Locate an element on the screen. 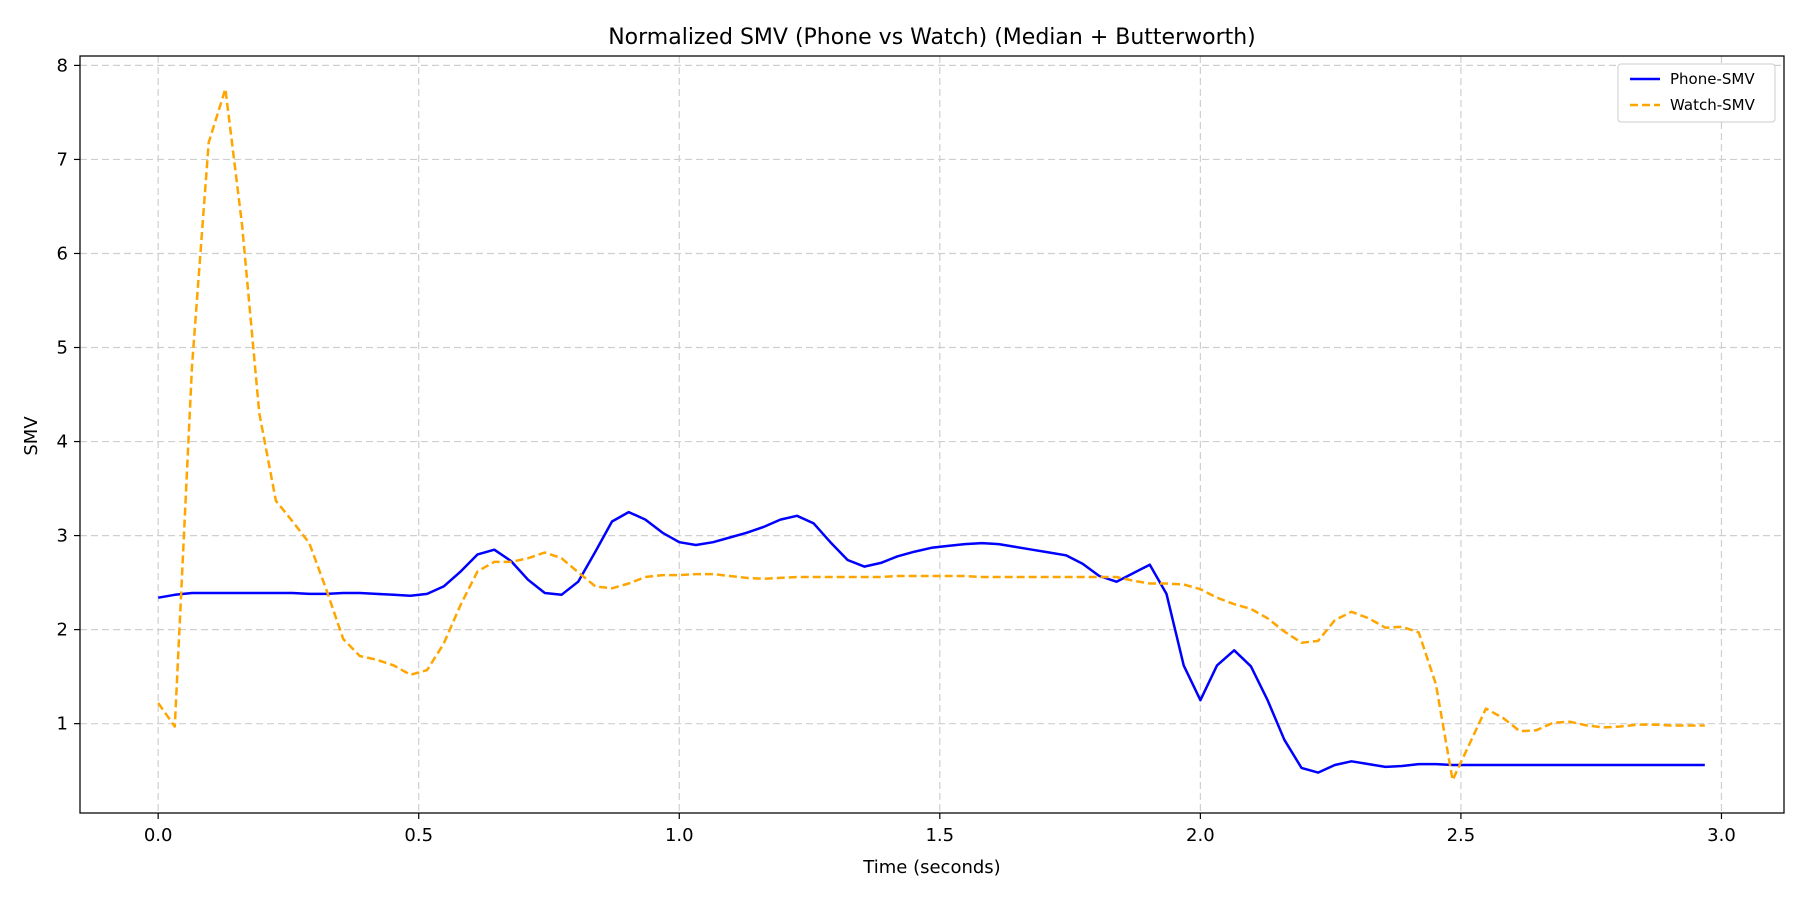  y-tick-label: 5 is located at coordinates (62, 348).